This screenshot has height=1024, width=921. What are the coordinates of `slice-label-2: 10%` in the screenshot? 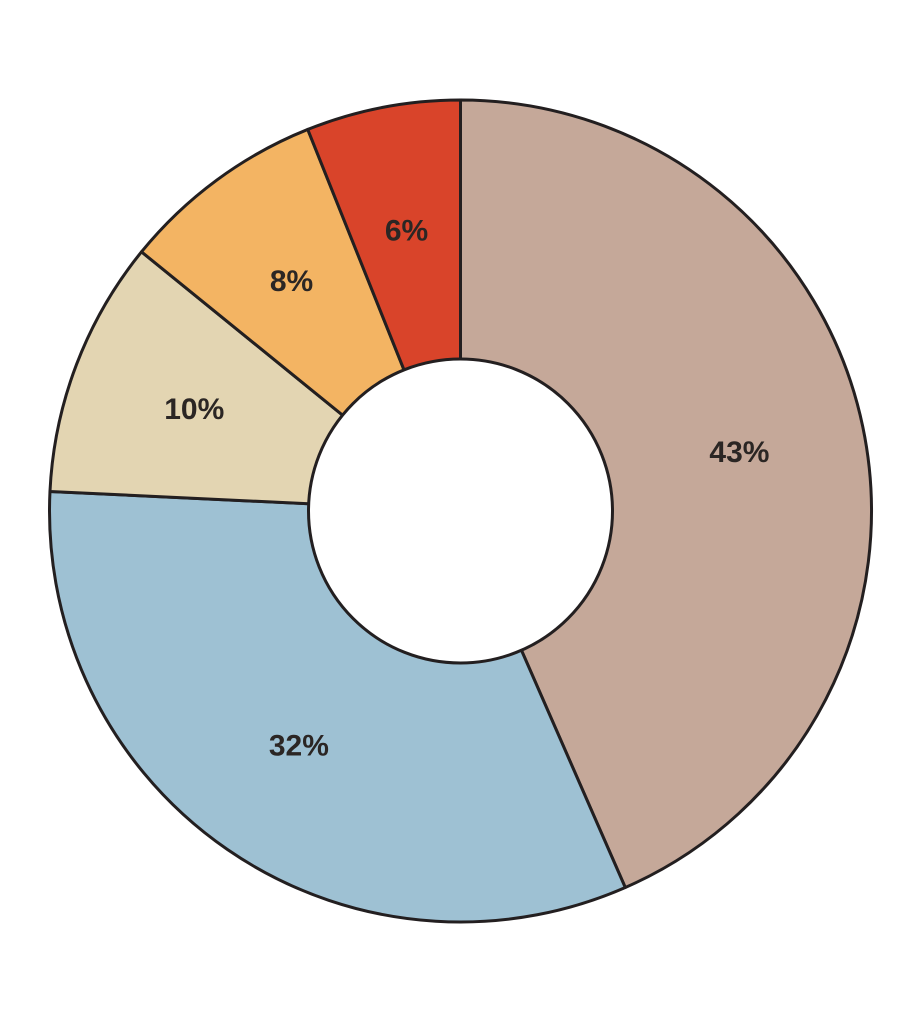 It's located at (194, 409).